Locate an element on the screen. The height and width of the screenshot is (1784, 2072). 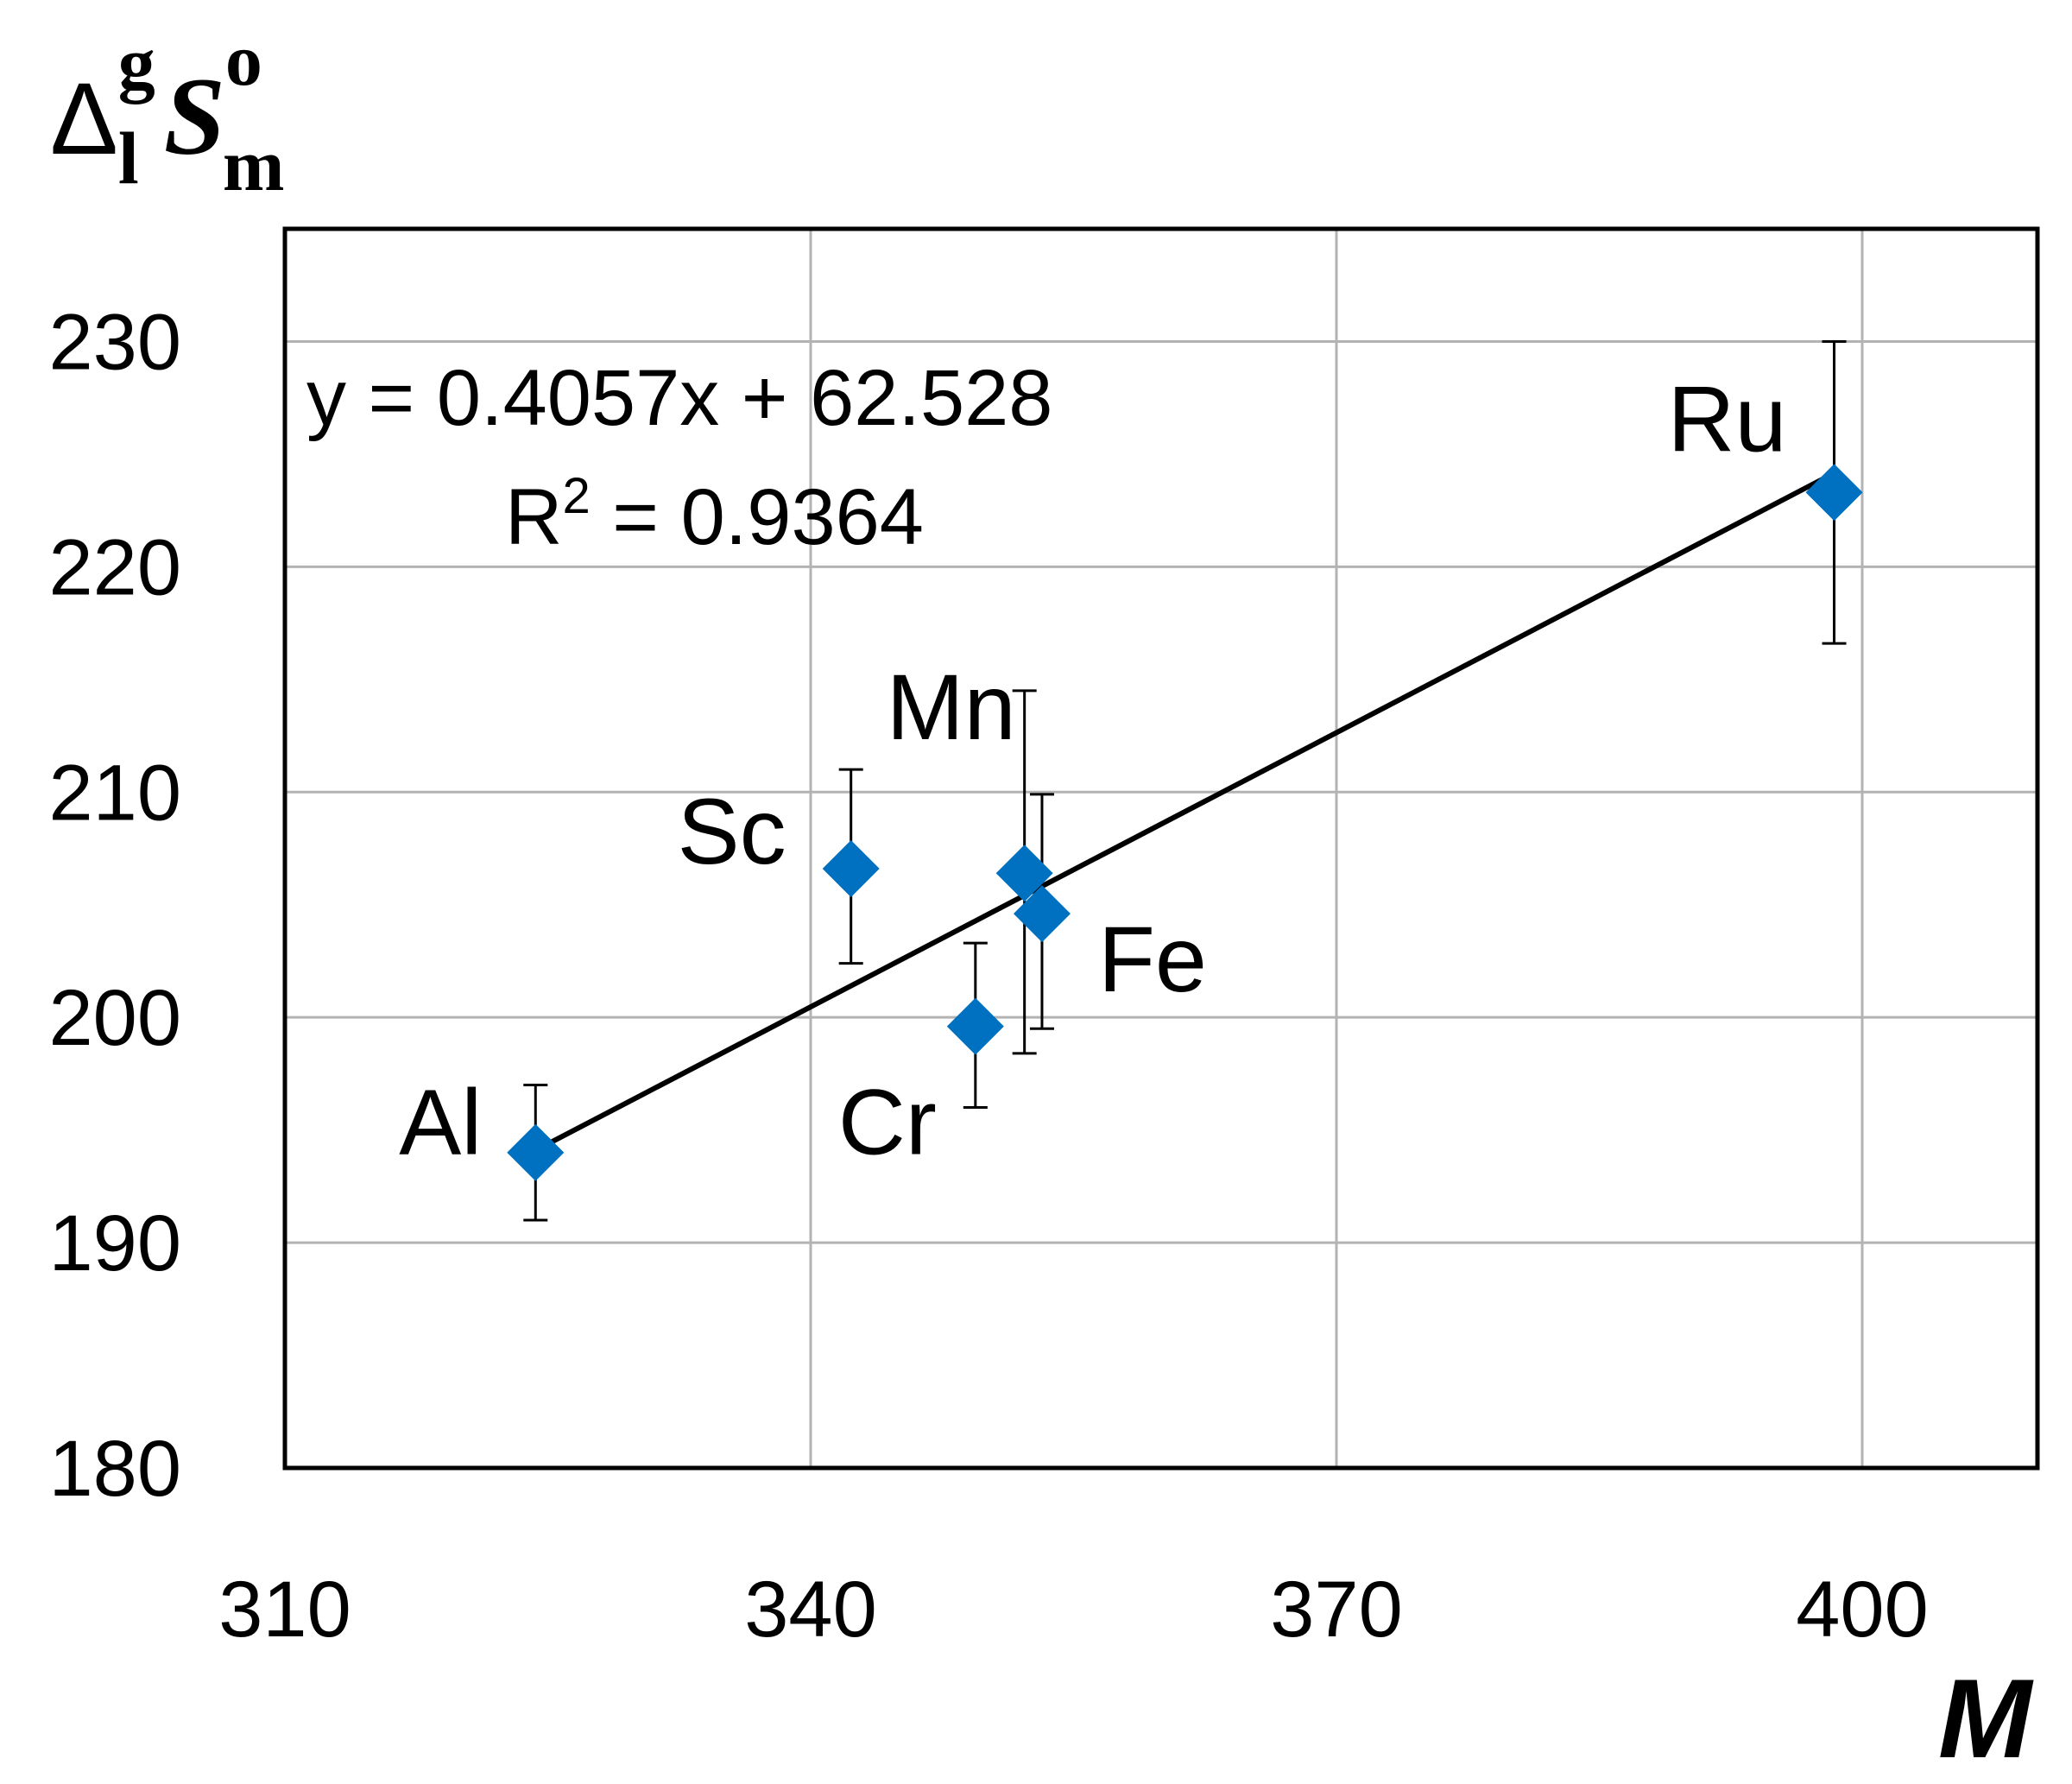
r-squared: R2 = 0.9364 is located at coordinates (714, 514).